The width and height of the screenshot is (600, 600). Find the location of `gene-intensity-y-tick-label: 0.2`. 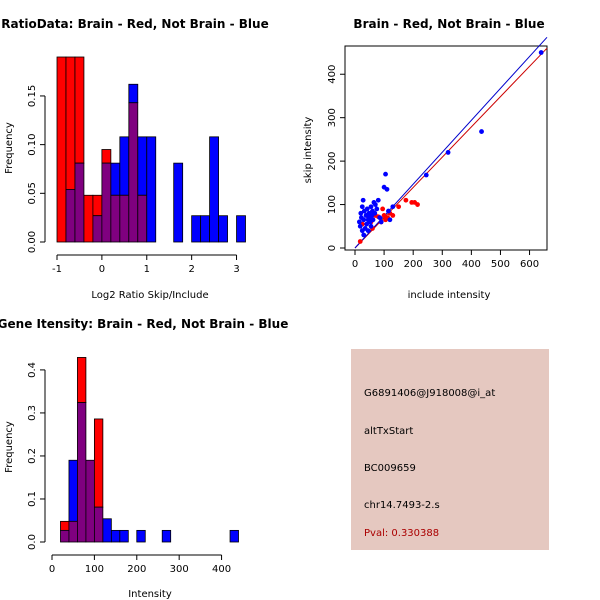

gene-intensity-y-tick-label: 0.2 is located at coordinates (32, 456).